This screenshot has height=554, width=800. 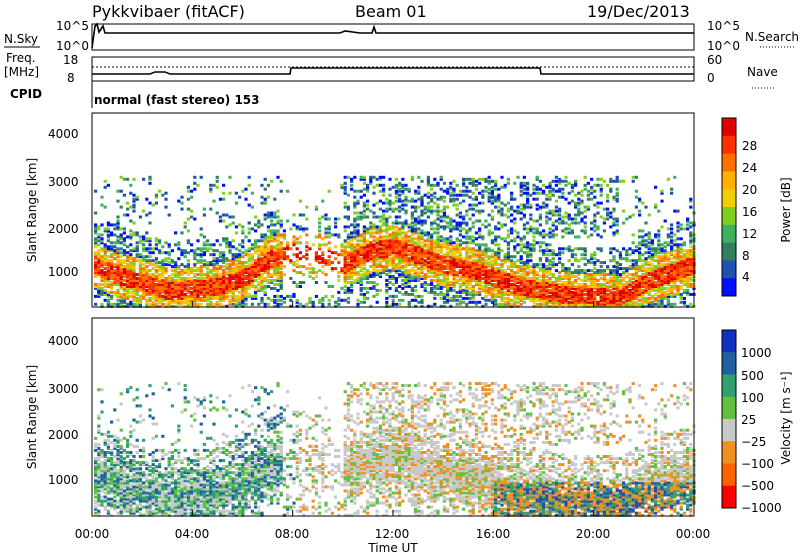 I want to click on nave-tick-top: 60, so click(x=714, y=60).